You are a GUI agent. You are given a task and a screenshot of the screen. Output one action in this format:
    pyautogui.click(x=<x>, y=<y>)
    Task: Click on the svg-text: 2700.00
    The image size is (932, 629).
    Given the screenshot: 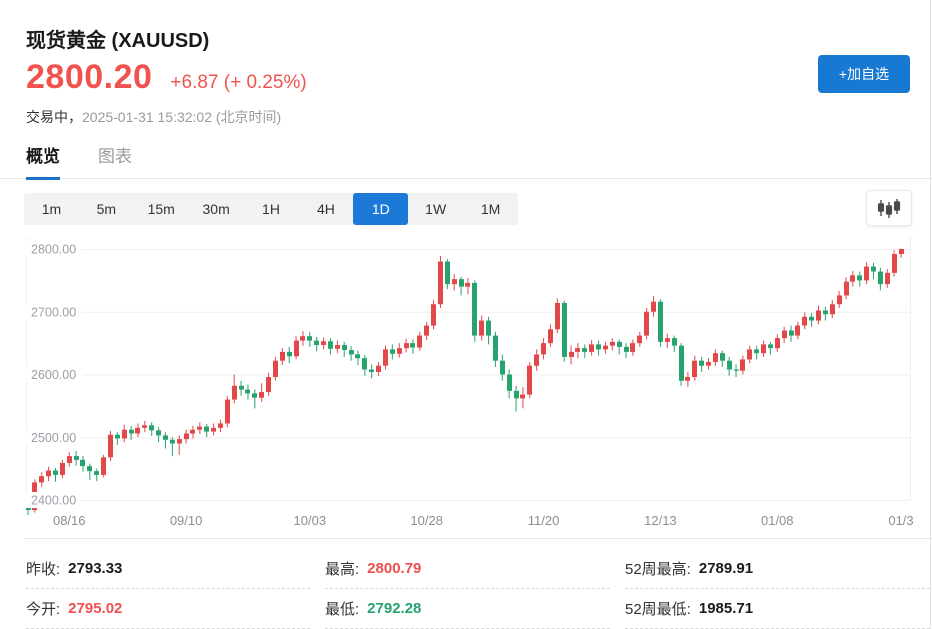 What is the action you would take?
    pyautogui.click(x=53, y=312)
    